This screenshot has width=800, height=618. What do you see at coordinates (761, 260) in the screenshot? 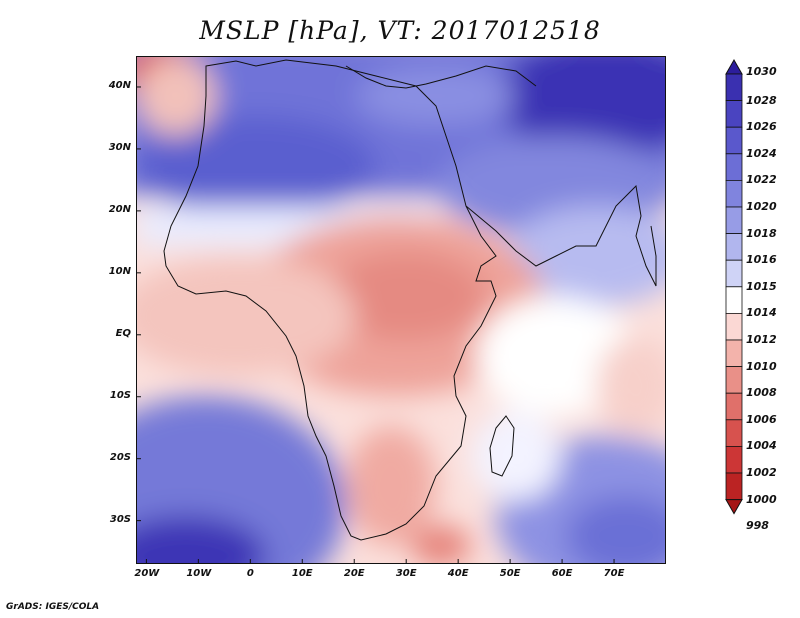
I see `colorbar-label: 1016` at bounding box center [761, 260].